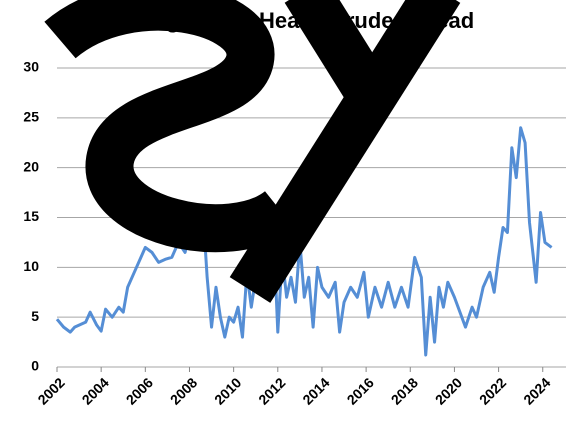  Describe the element at coordinates (35, 366) in the screenshot. I see `y-tick-label: 0` at that location.